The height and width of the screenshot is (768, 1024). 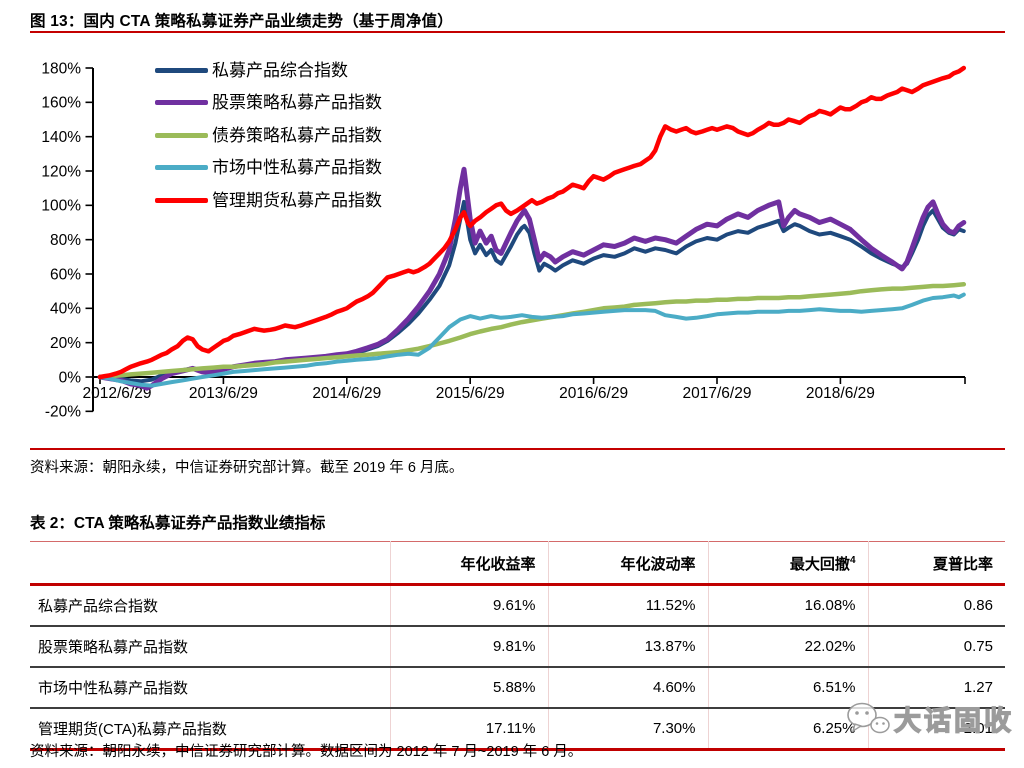 I want to click on x-axis-tick-label: 2013/6/29, so click(x=223, y=393).